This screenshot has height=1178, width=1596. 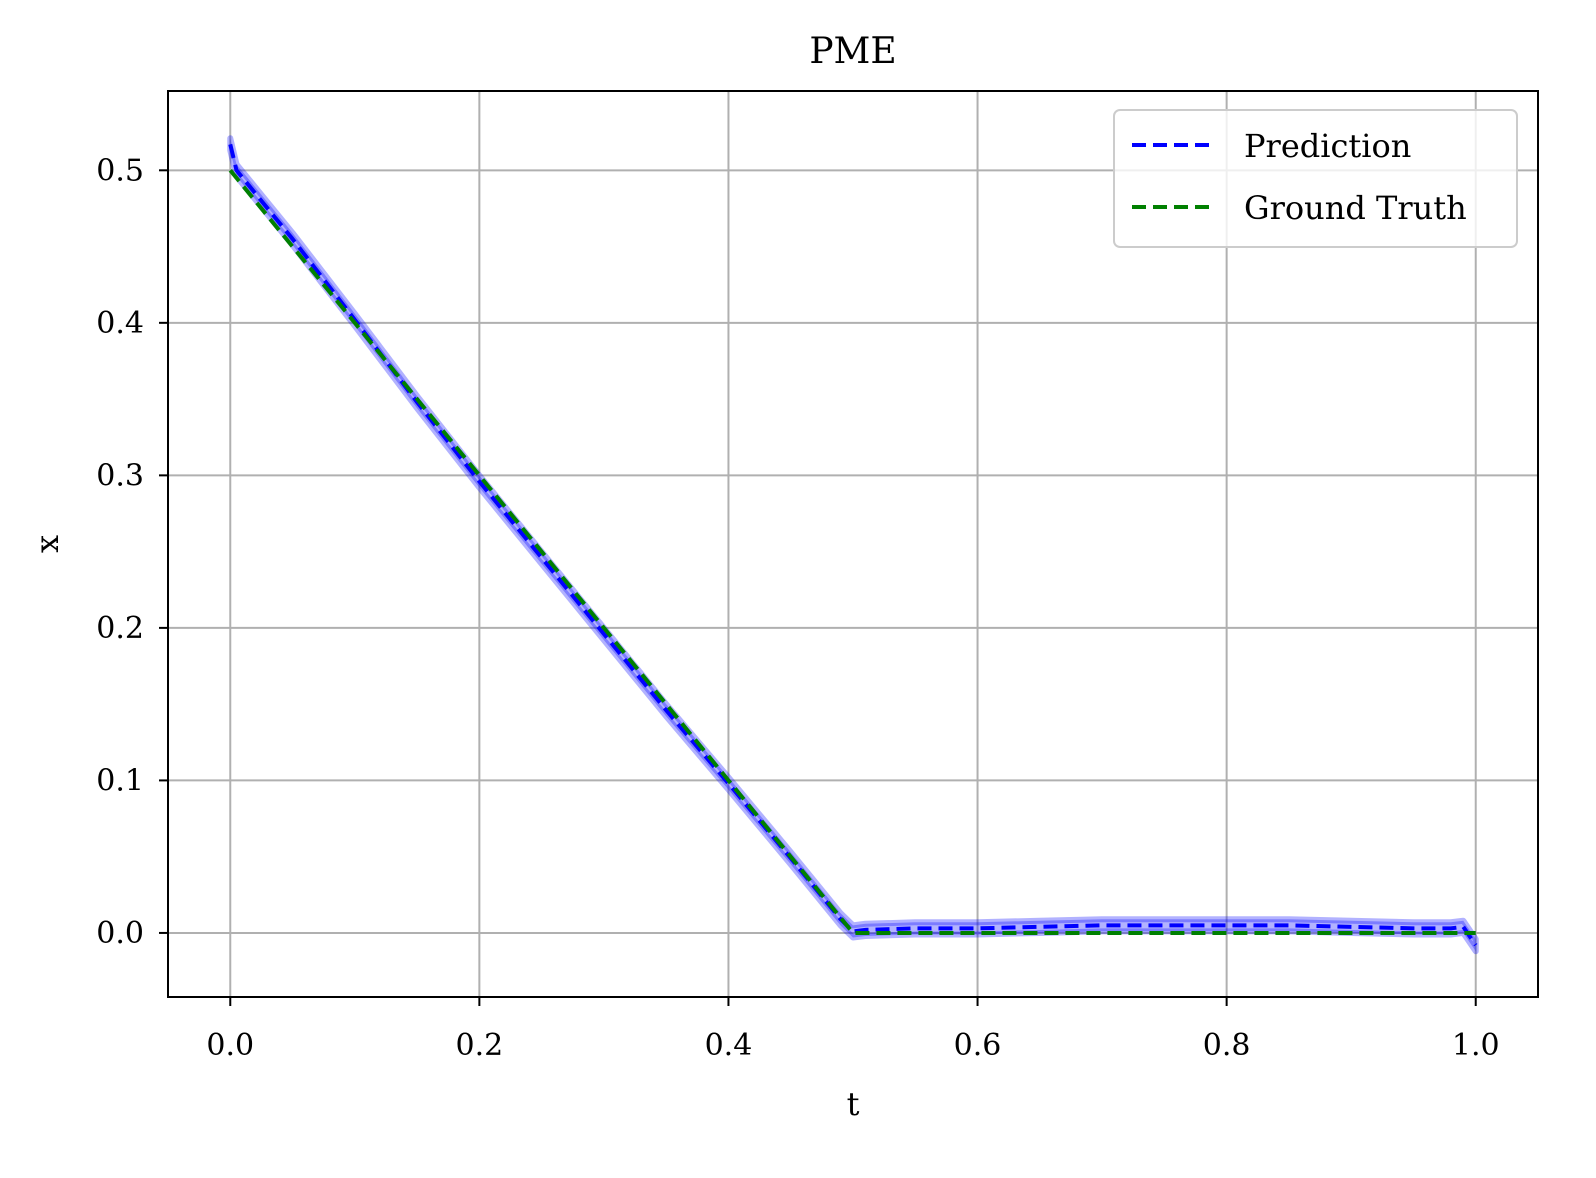 What do you see at coordinates (1327, 146) in the screenshot?
I see `legend-label-prediction: Prediction` at bounding box center [1327, 146].